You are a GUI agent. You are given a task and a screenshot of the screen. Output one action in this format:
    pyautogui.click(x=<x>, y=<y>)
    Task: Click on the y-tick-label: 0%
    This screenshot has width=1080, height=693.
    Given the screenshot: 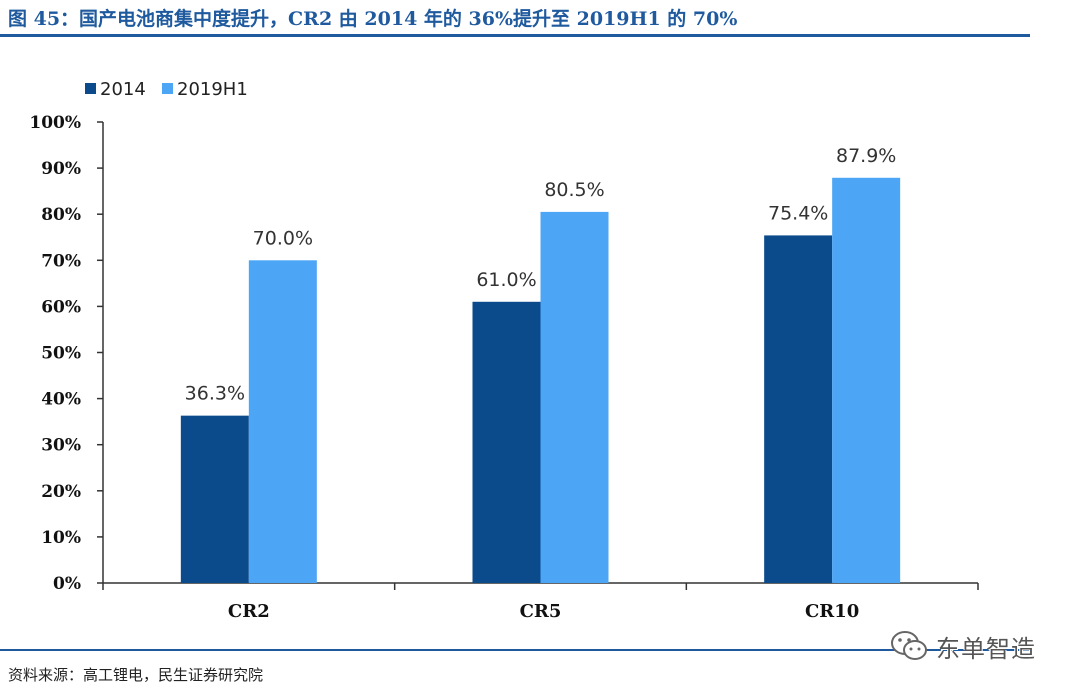 What is the action you would take?
    pyautogui.click(x=67, y=584)
    